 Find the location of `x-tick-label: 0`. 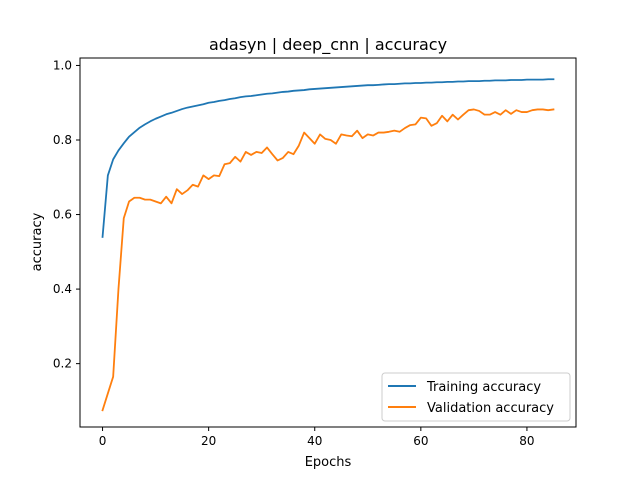

x-tick-label: 0 is located at coordinates (103, 441).